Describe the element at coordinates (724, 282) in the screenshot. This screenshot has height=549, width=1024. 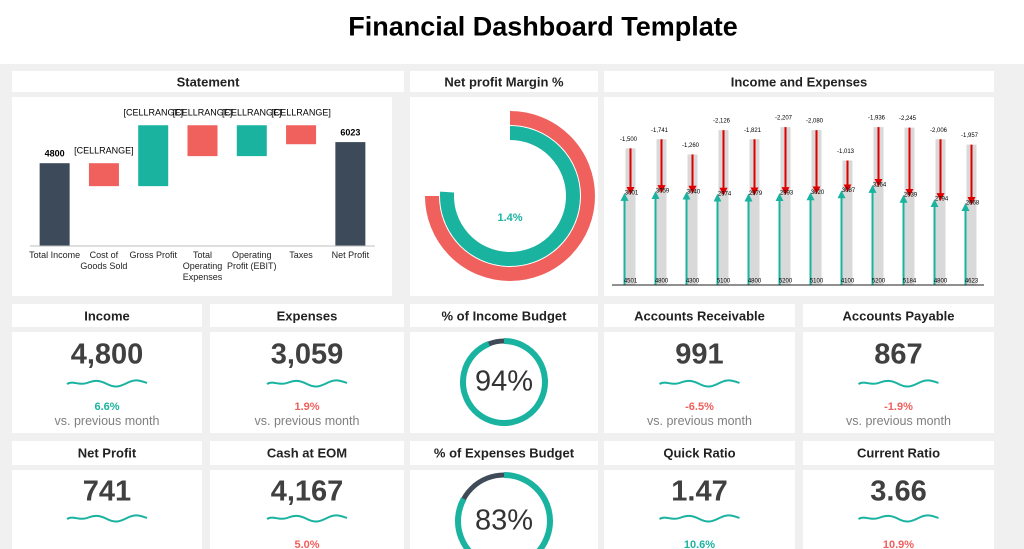
I see `income-label: 5100` at that location.